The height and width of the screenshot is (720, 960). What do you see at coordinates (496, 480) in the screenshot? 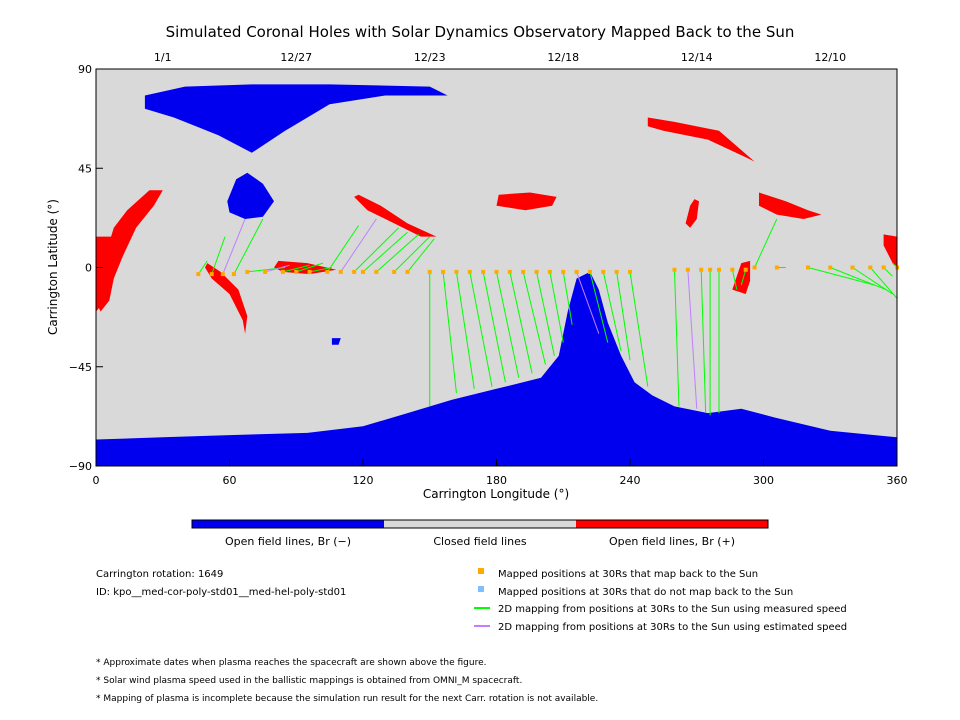
I see `x-tick-label-3: 180` at bounding box center [496, 480].